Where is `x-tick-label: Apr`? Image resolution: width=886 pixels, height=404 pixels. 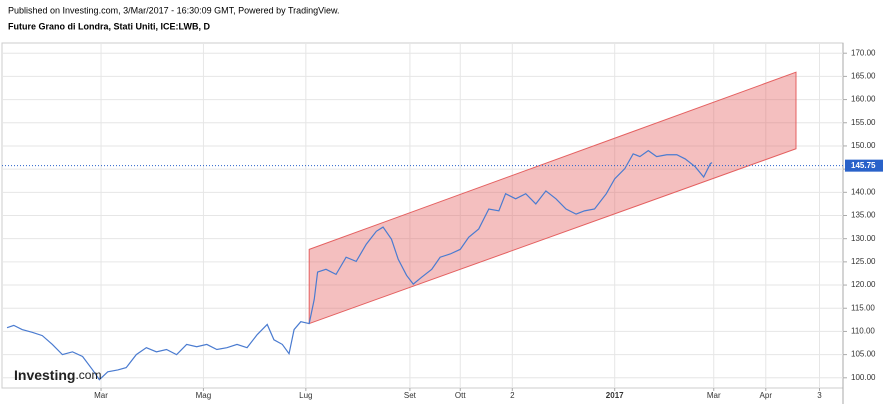
x-tick-label: Apr is located at coordinates (766, 395).